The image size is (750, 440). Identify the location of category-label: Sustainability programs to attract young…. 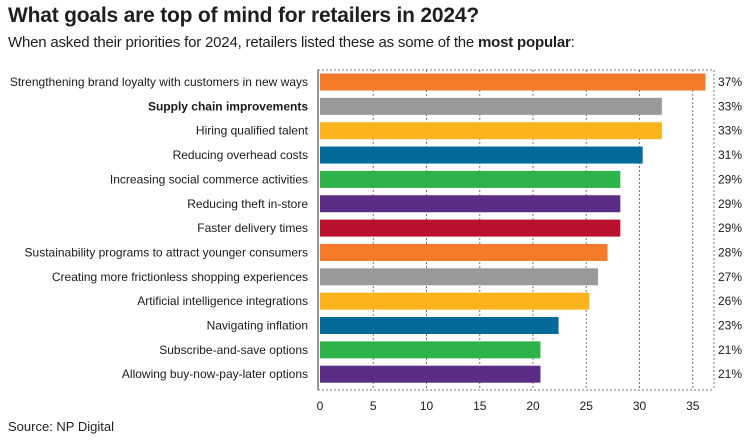
(166, 252).